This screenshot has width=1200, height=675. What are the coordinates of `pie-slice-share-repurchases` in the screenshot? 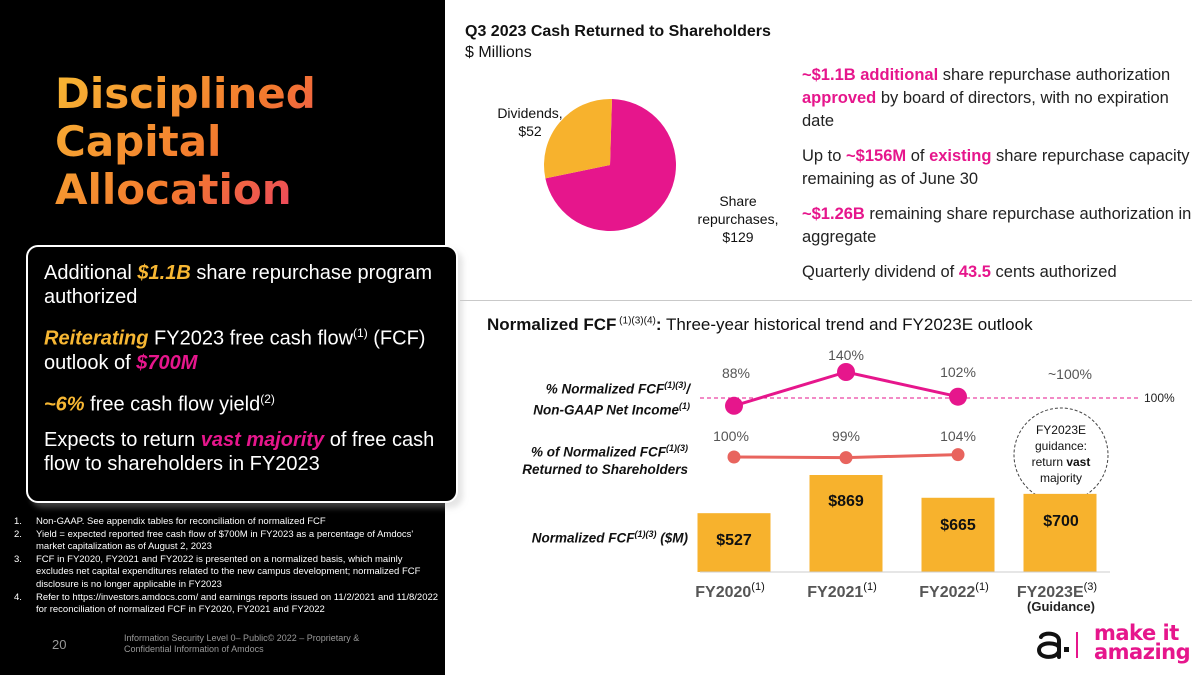 It's located at (610, 165).